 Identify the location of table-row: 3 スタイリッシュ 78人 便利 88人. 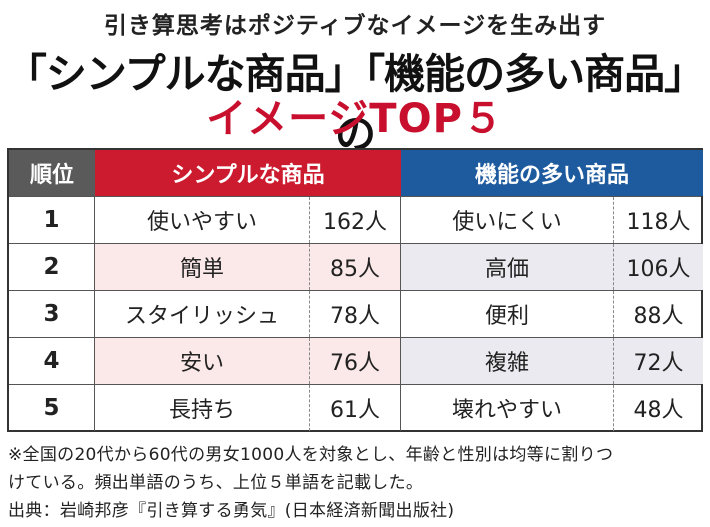
(355, 313).